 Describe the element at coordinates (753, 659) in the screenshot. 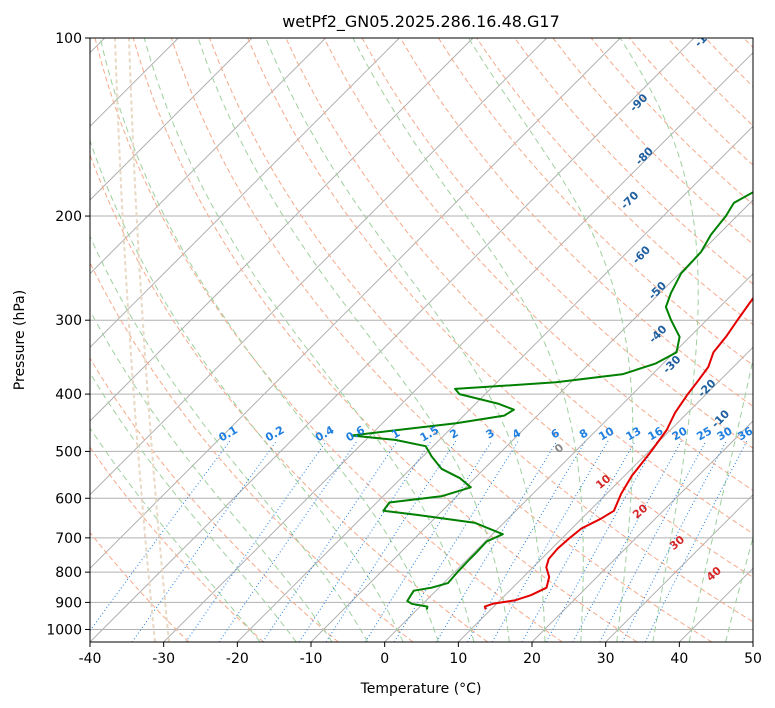

I see `x-tick-label: 50` at that location.